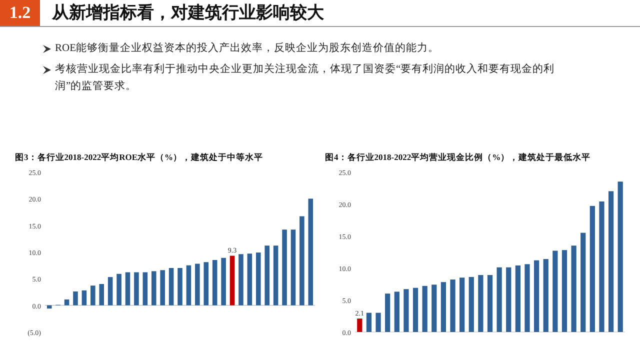  What do you see at coordinates (458, 157) in the screenshot?
I see `chart-title: 图4：各行业2018-2022平均营业现金比例（%），建筑处于最低水平` at bounding box center [458, 157].